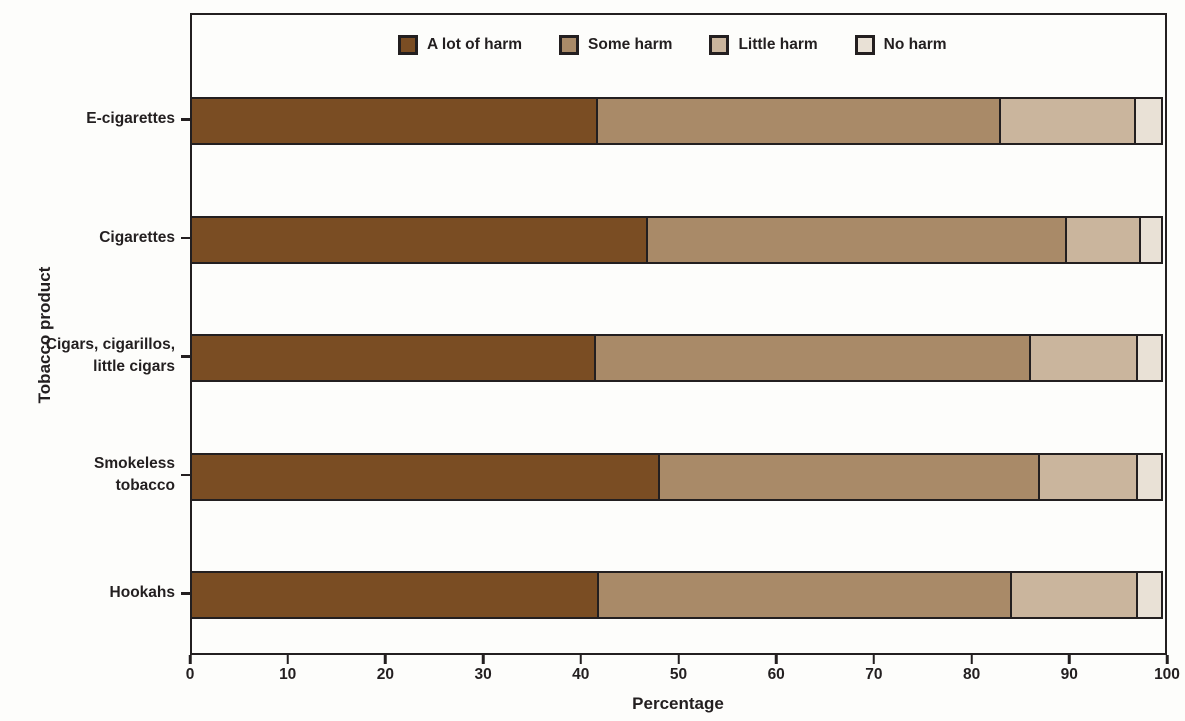 The width and height of the screenshot is (1185, 721). Describe the element at coordinates (776, 674) in the screenshot. I see `x-tick-label: 60` at that location.